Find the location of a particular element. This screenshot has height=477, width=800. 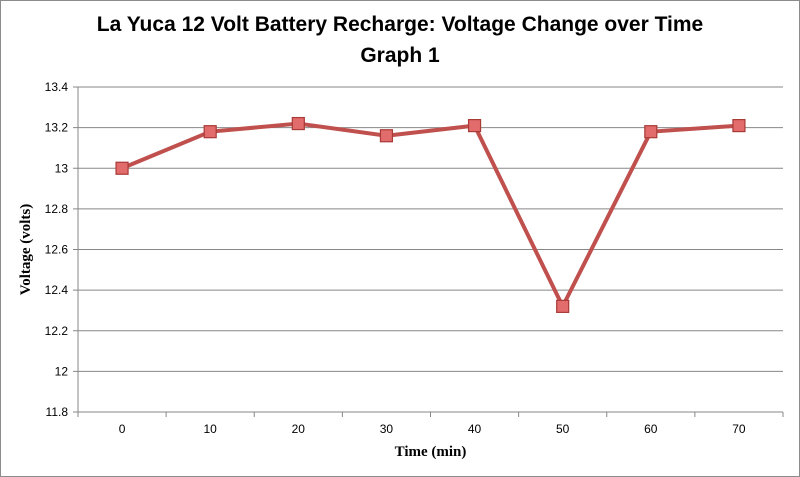

y-tick-label: 11.8 is located at coordinates (57, 412).